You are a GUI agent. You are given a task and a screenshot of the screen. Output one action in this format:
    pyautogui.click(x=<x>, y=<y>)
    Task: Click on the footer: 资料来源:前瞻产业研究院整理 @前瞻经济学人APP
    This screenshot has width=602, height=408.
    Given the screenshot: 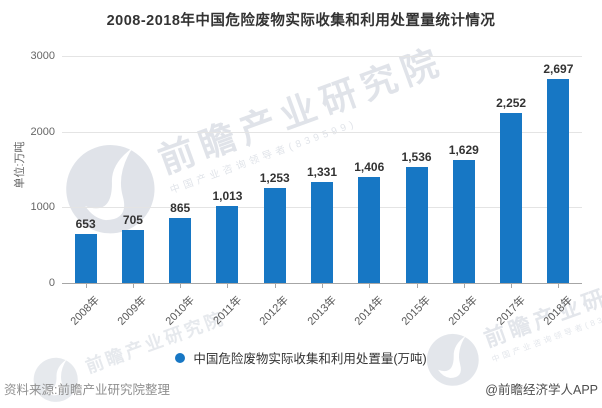 What is the action you would take?
    pyautogui.click(x=301, y=388)
    